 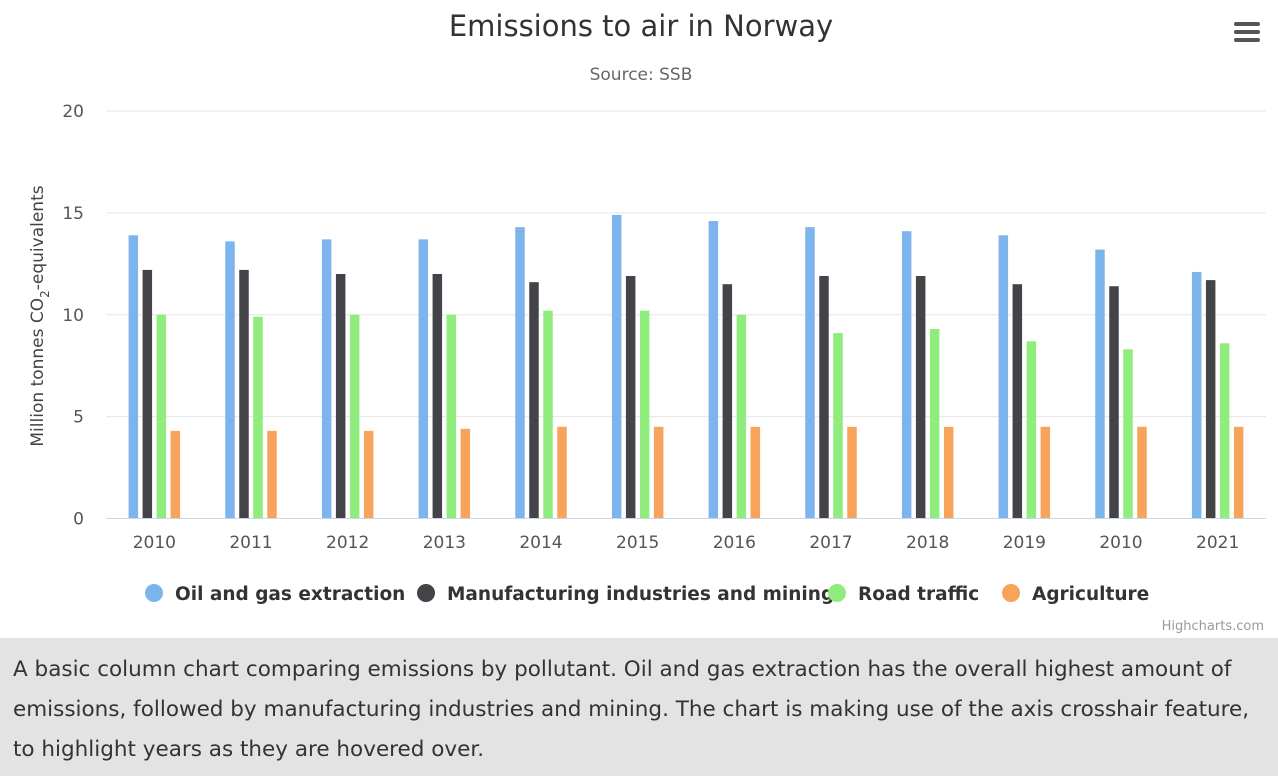 I want to click on legend-item: Road traffic, so click(x=903, y=594).